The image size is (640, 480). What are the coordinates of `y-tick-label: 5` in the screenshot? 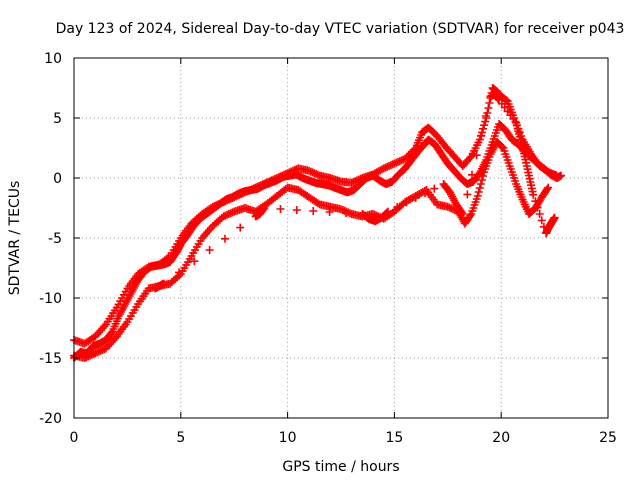 It's located at (57, 119).